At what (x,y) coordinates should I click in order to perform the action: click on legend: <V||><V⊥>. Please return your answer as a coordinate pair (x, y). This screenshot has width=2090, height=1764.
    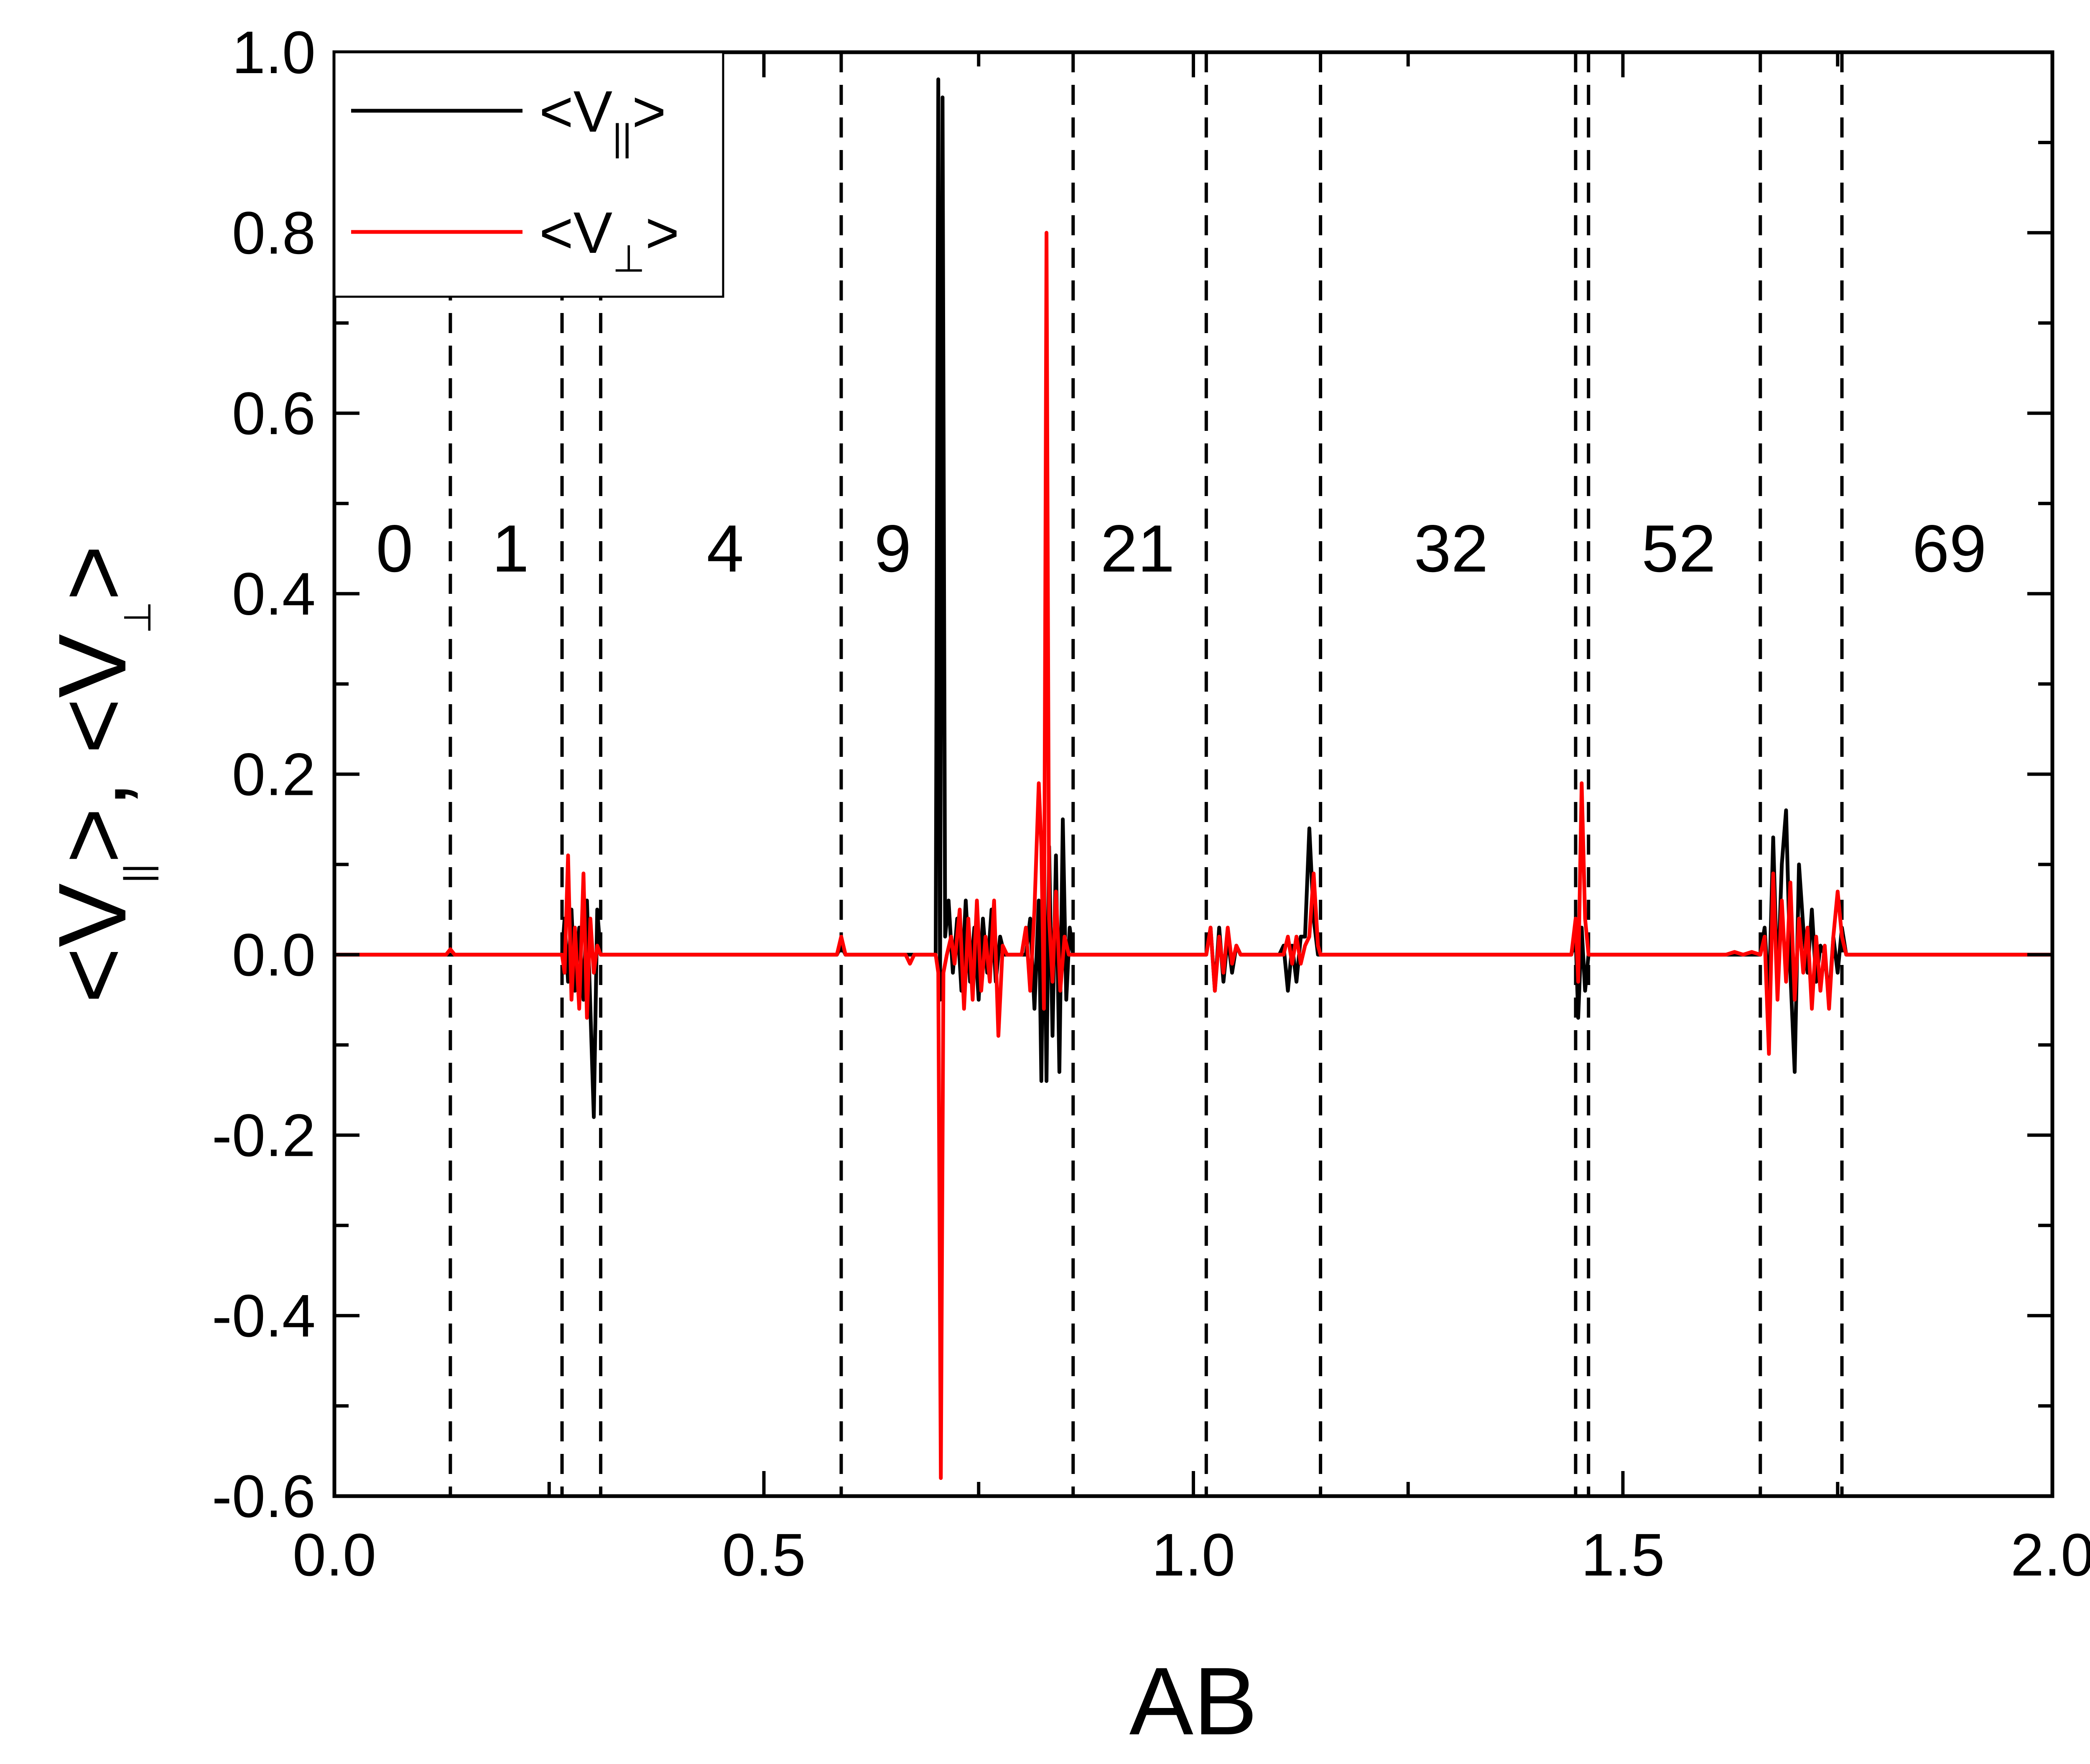
    Looking at the image, I should click on (528, 174).